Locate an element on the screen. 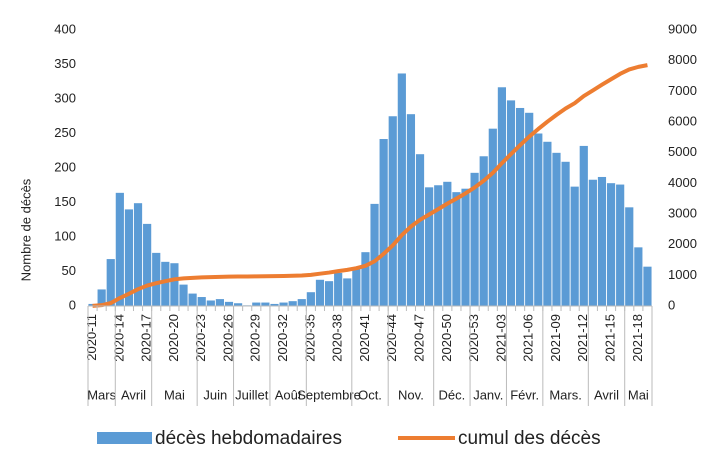 The image size is (721, 452). x-tick-label: 2020-20 is located at coordinates (173, 338).